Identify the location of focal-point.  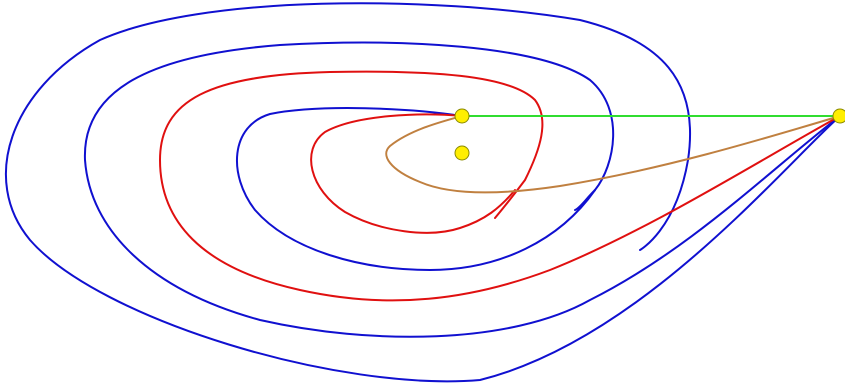
(462, 116).